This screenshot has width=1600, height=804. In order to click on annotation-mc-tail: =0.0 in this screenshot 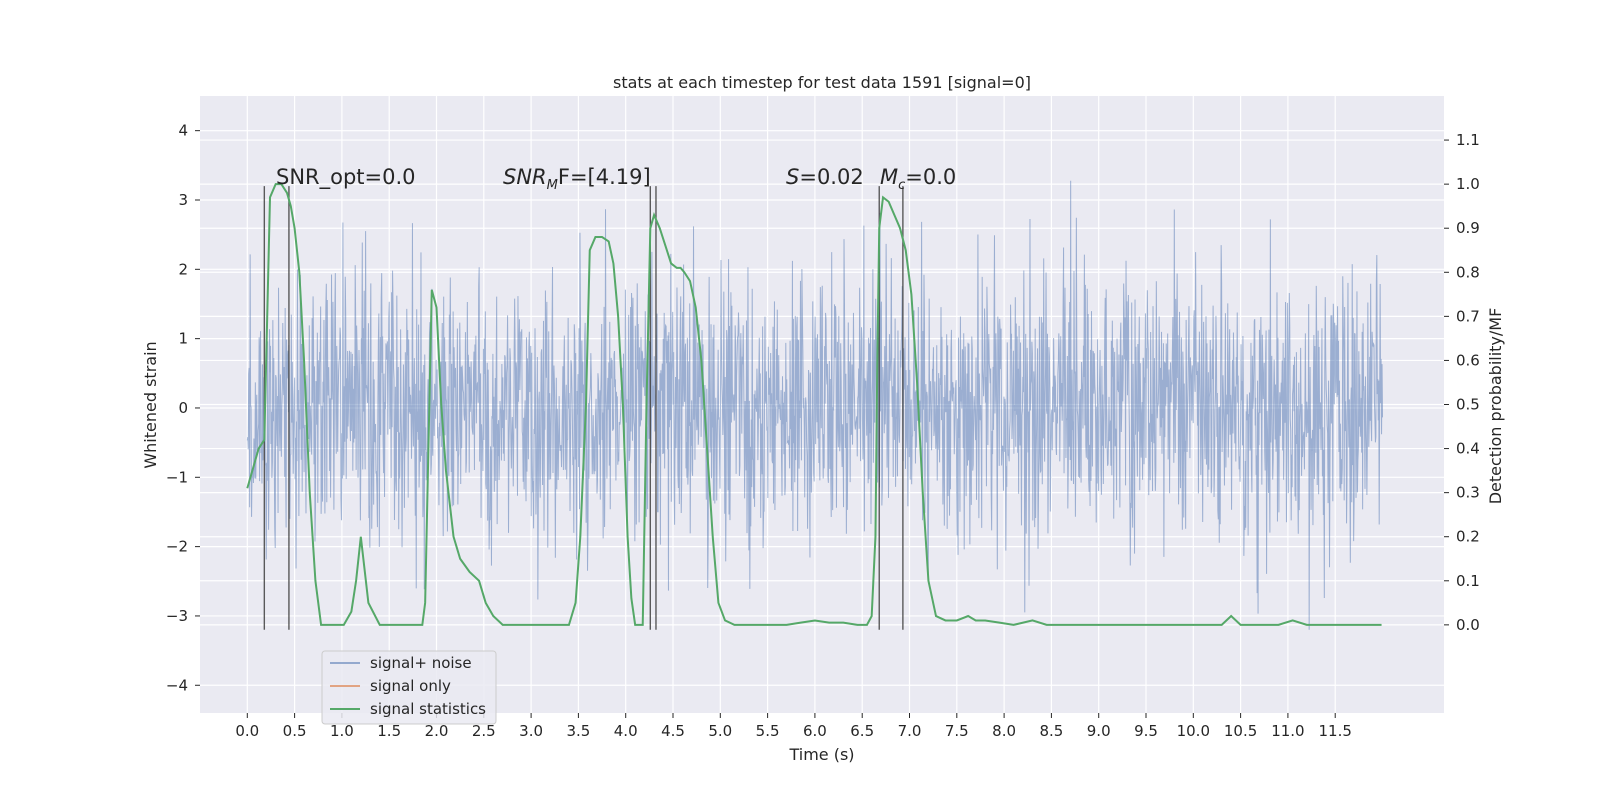, I will do `click(930, 177)`.